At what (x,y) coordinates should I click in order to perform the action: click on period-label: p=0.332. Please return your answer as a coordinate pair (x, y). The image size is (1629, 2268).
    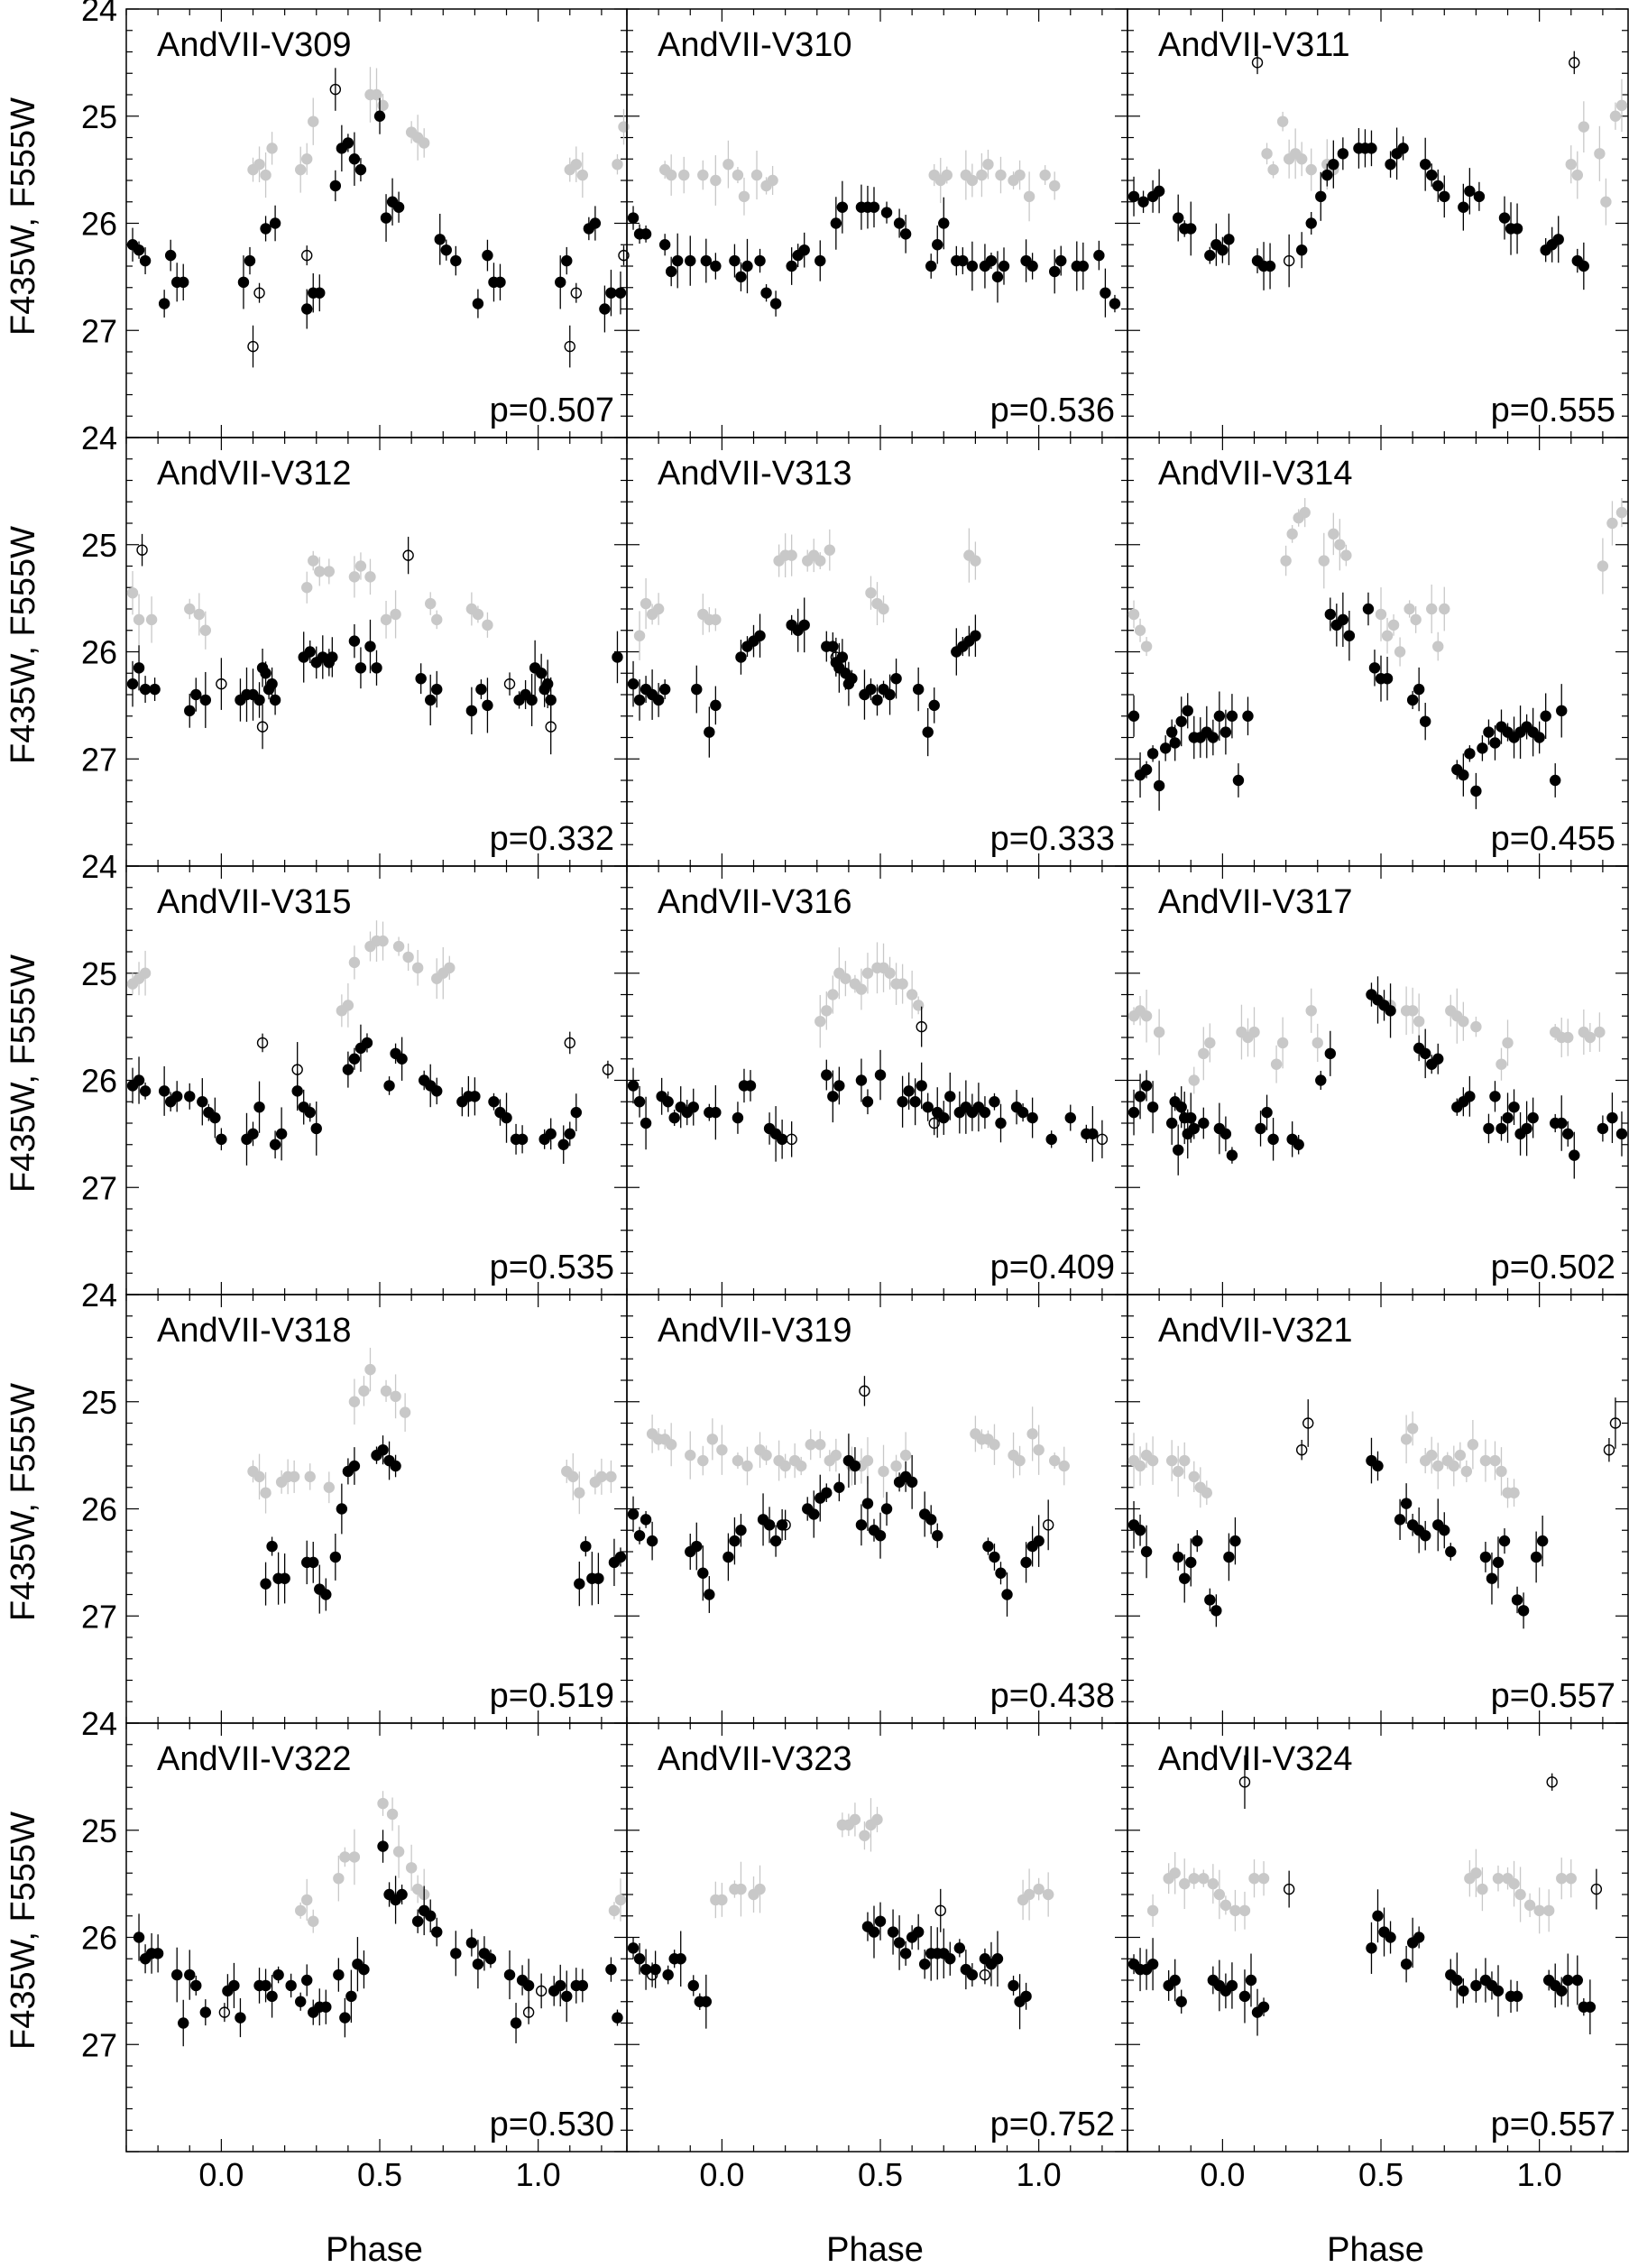
    Looking at the image, I should click on (552, 839).